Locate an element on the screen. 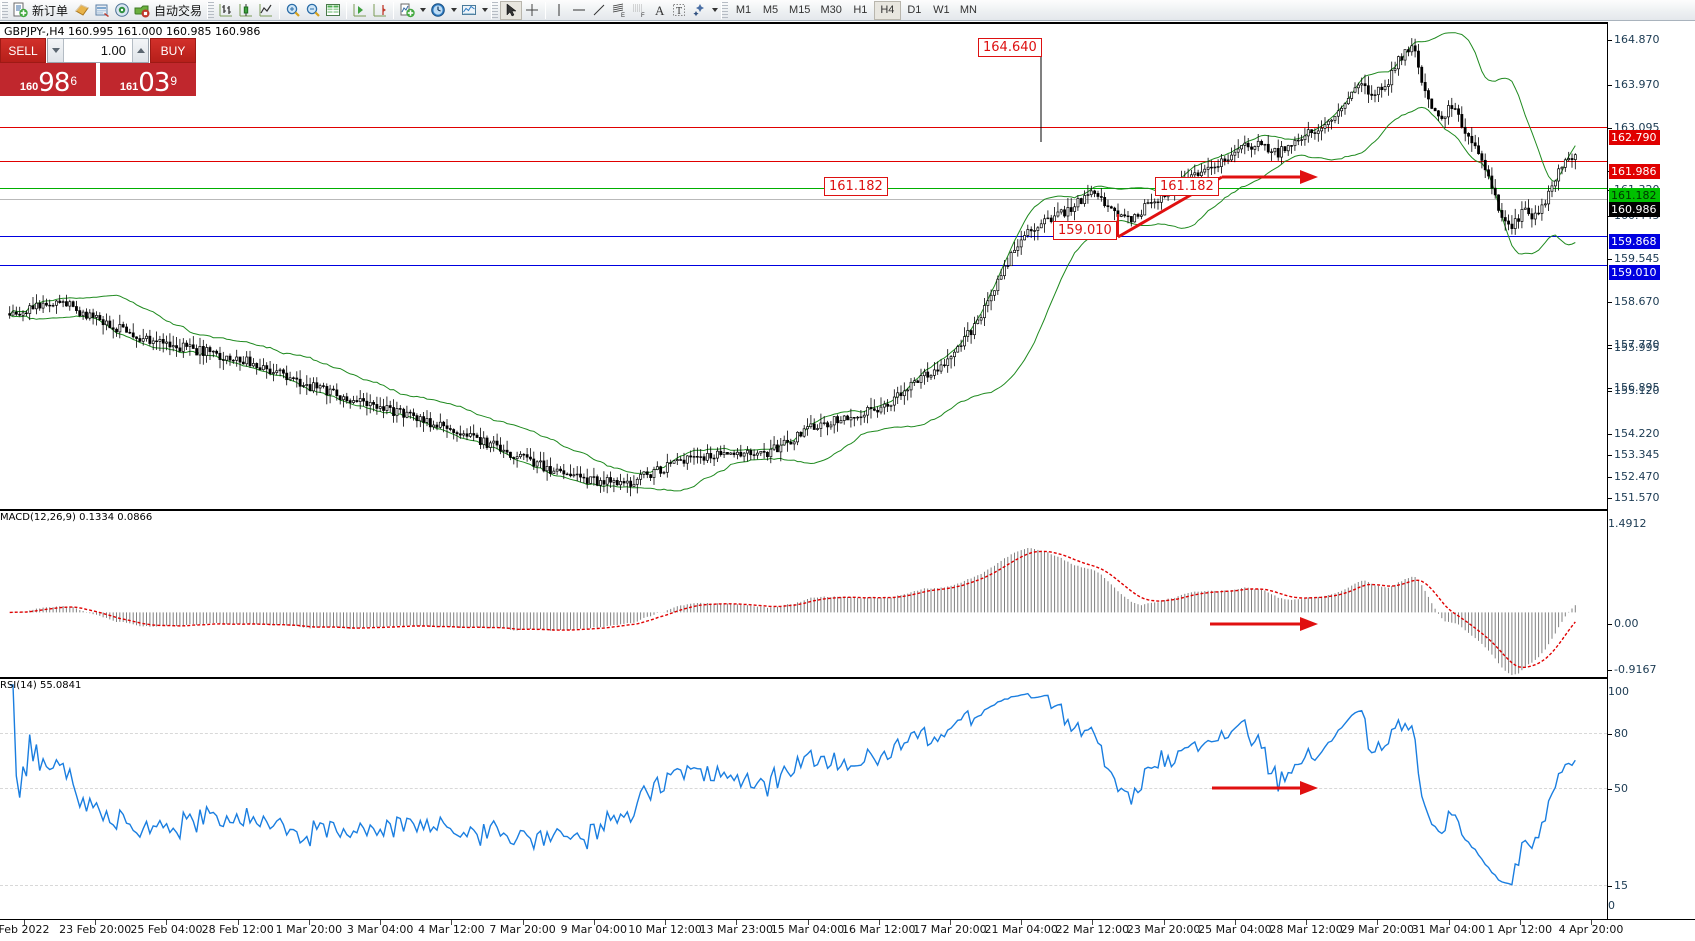 This screenshot has height=941, width=1695. text-label-icon: A is located at coordinates (659, 10).